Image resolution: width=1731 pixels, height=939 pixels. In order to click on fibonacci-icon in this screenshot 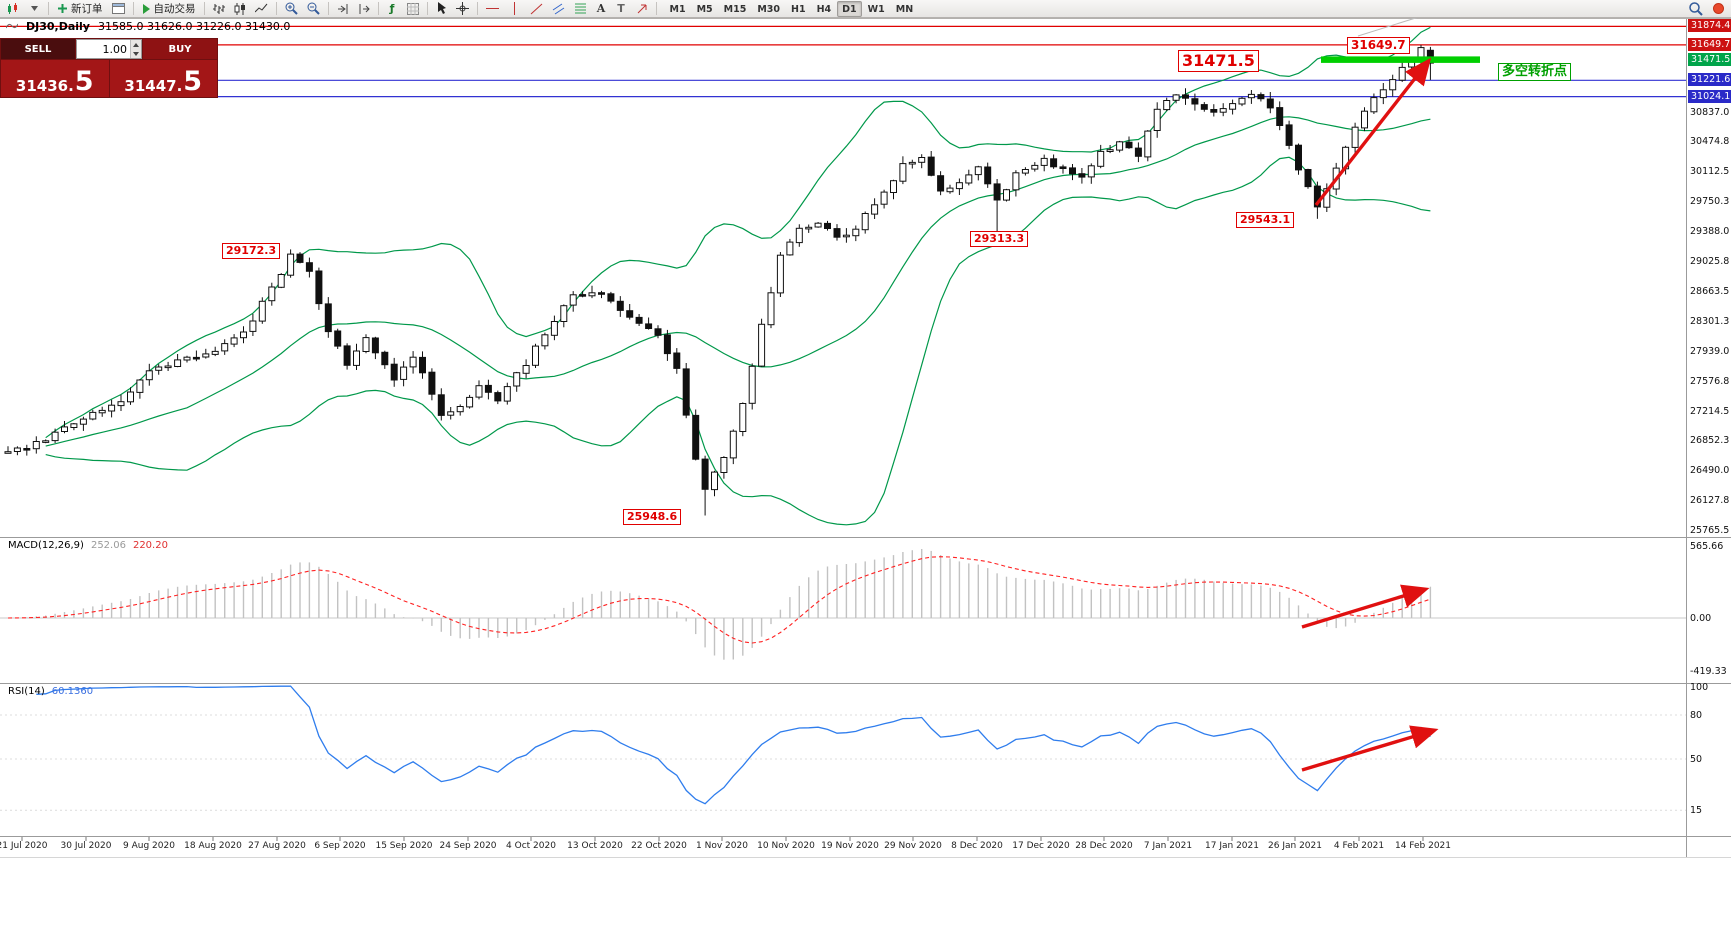, I will do `click(580, 8)`.